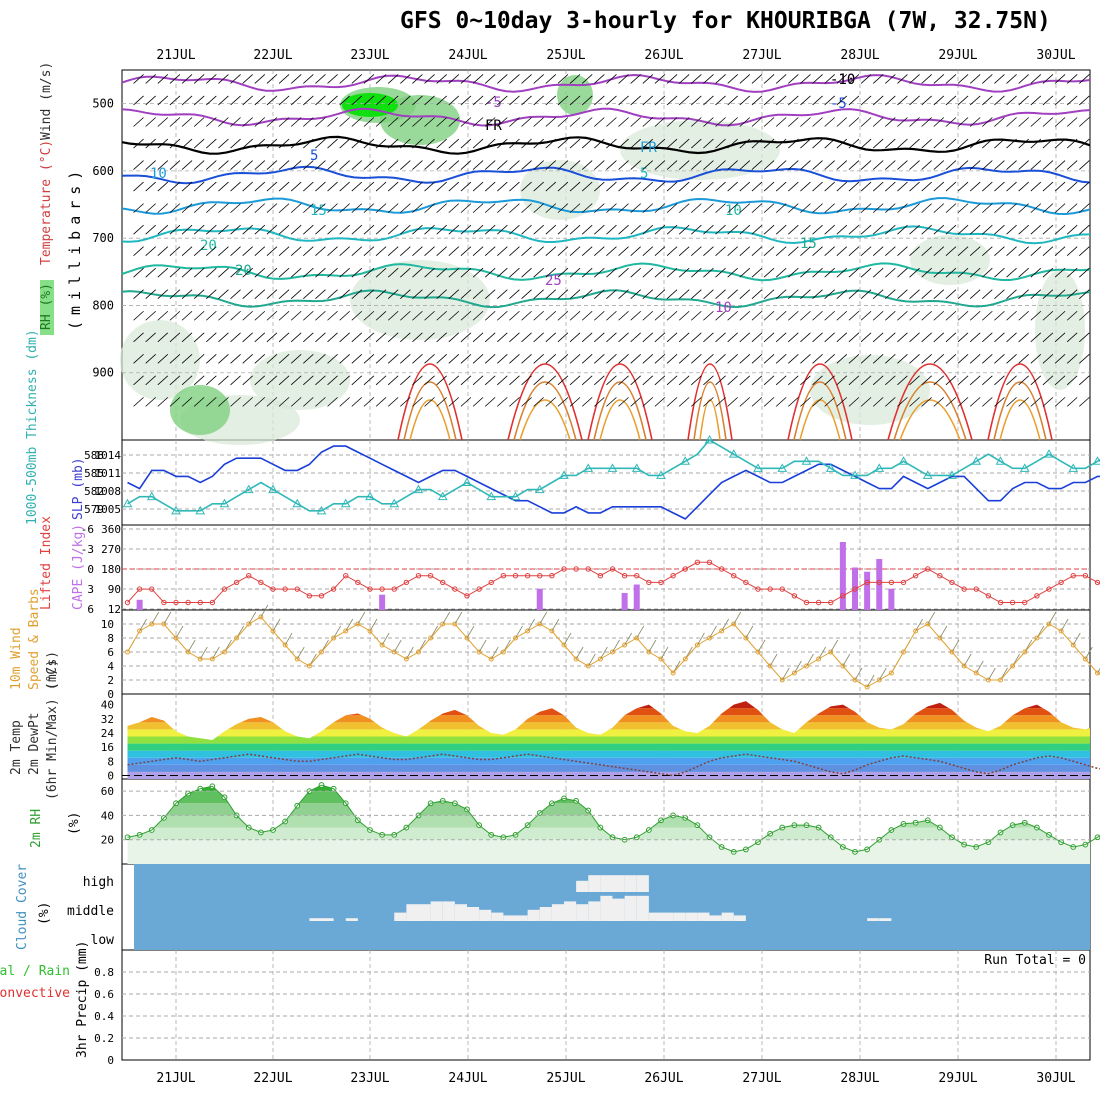 This screenshot has height=1100, width=1100. I want to click on dewpoint-line, so click(613, 765).